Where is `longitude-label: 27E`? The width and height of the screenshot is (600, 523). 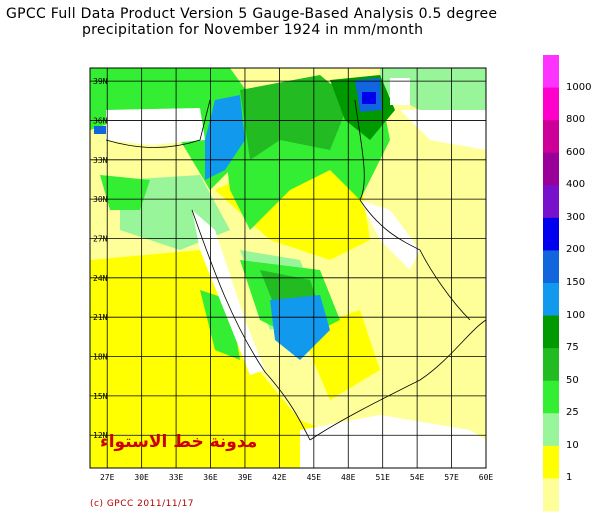 longitude-label: 27E is located at coordinates (107, 477).